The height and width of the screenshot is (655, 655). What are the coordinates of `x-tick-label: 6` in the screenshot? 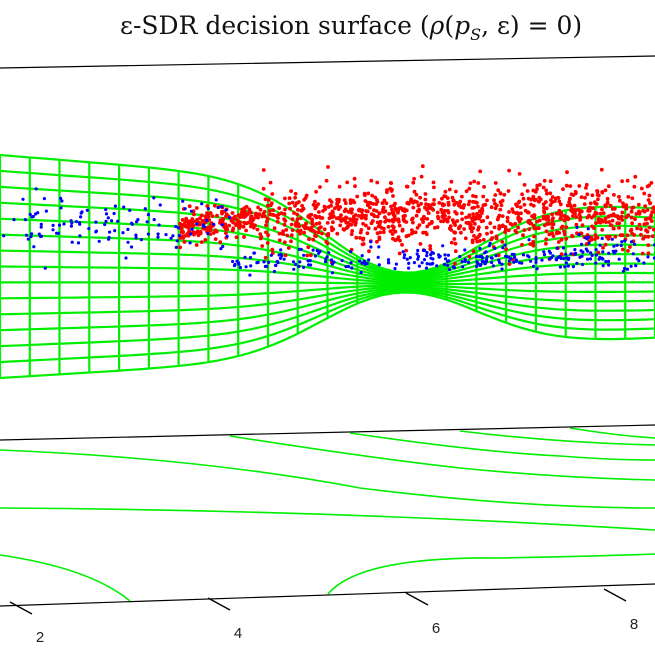 It's located at (436, 628).